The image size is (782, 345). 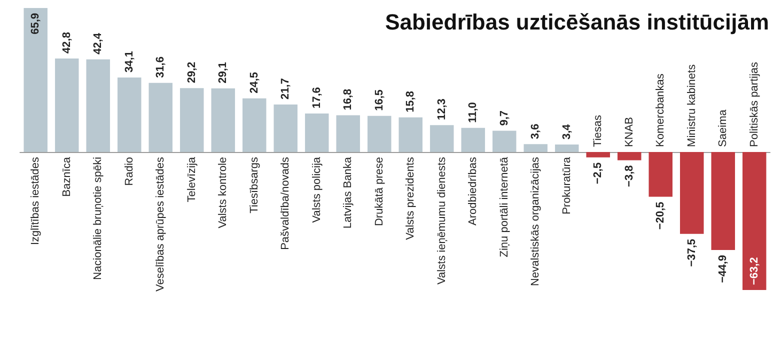 I want to click on x-tick-label: Baznīca, so click(x=66, y=176).